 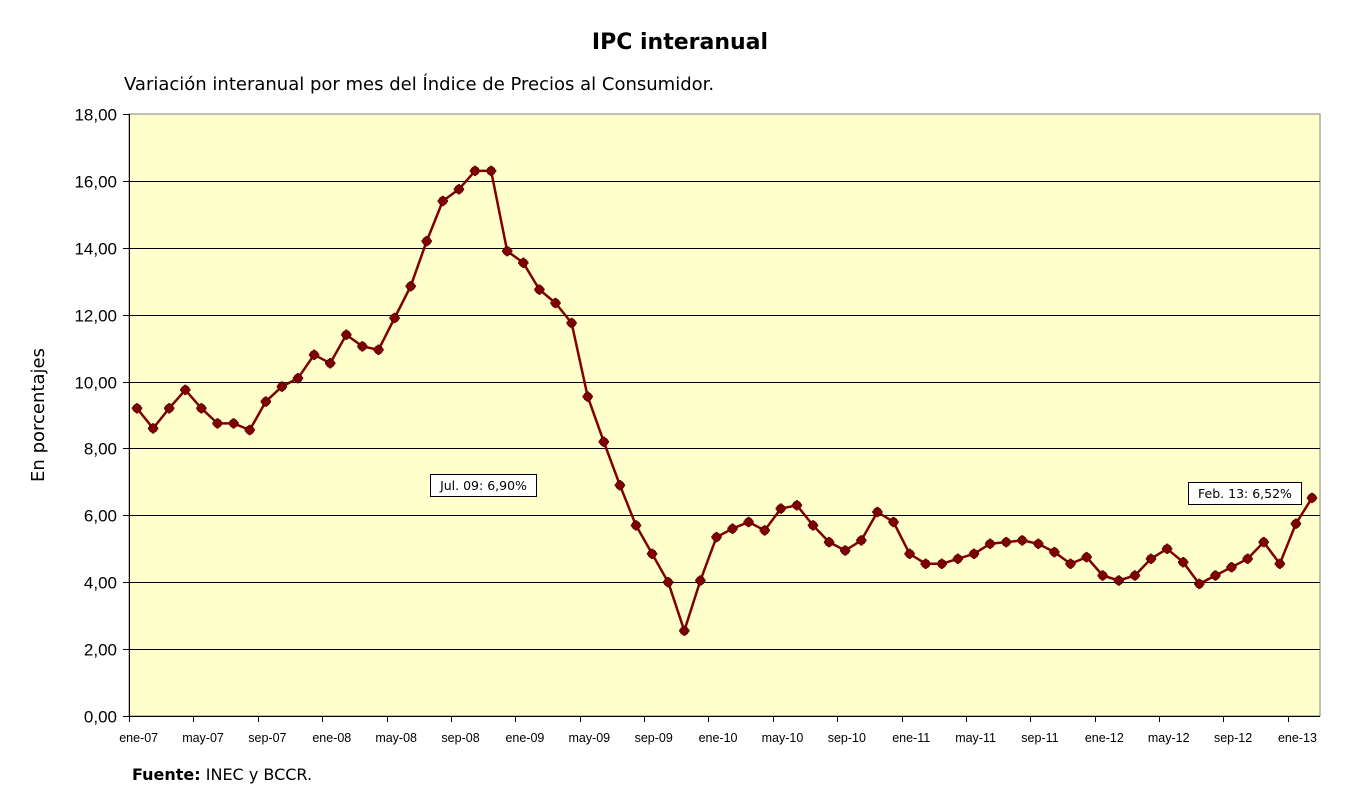 What do you see at coordinates (524, 738) in the screenshot?
I see `x-tick-label: ene-09` at bounding box center [524, 738].